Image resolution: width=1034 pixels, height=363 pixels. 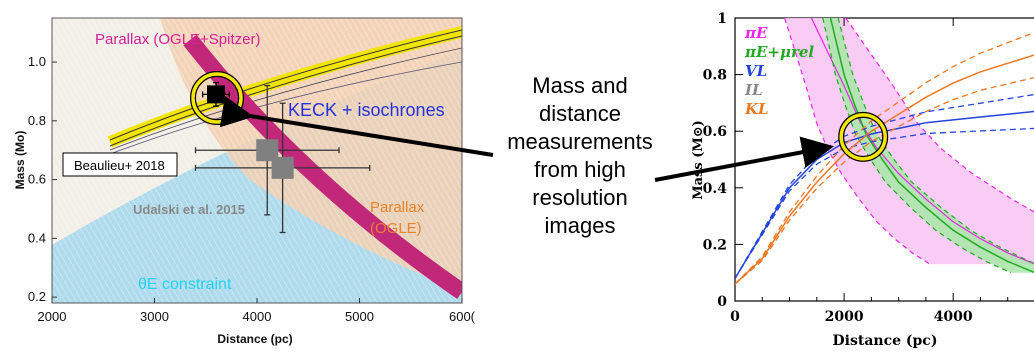 I want to click on caption-line: measurements, so click(x=580, y=142).